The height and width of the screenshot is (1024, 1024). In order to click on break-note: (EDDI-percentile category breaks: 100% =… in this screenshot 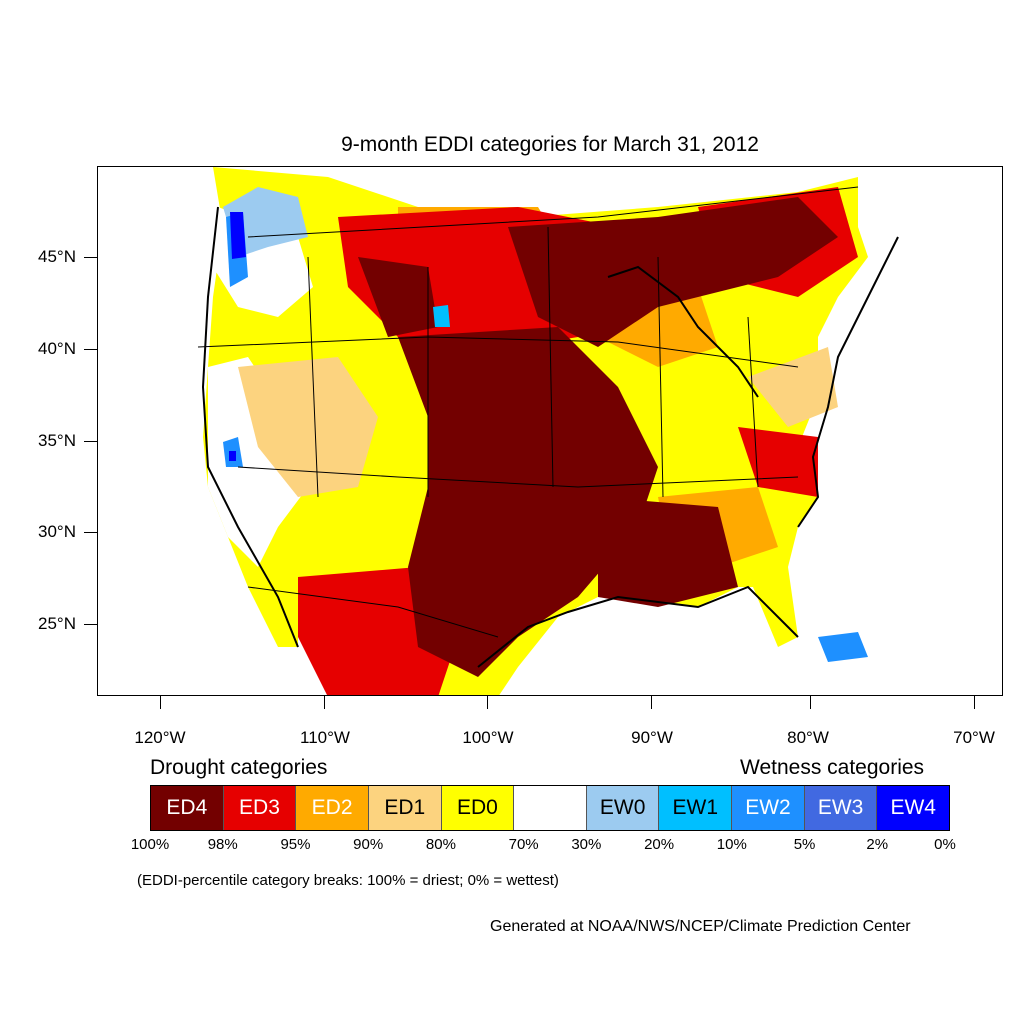, I will do `click(348, 880)`.